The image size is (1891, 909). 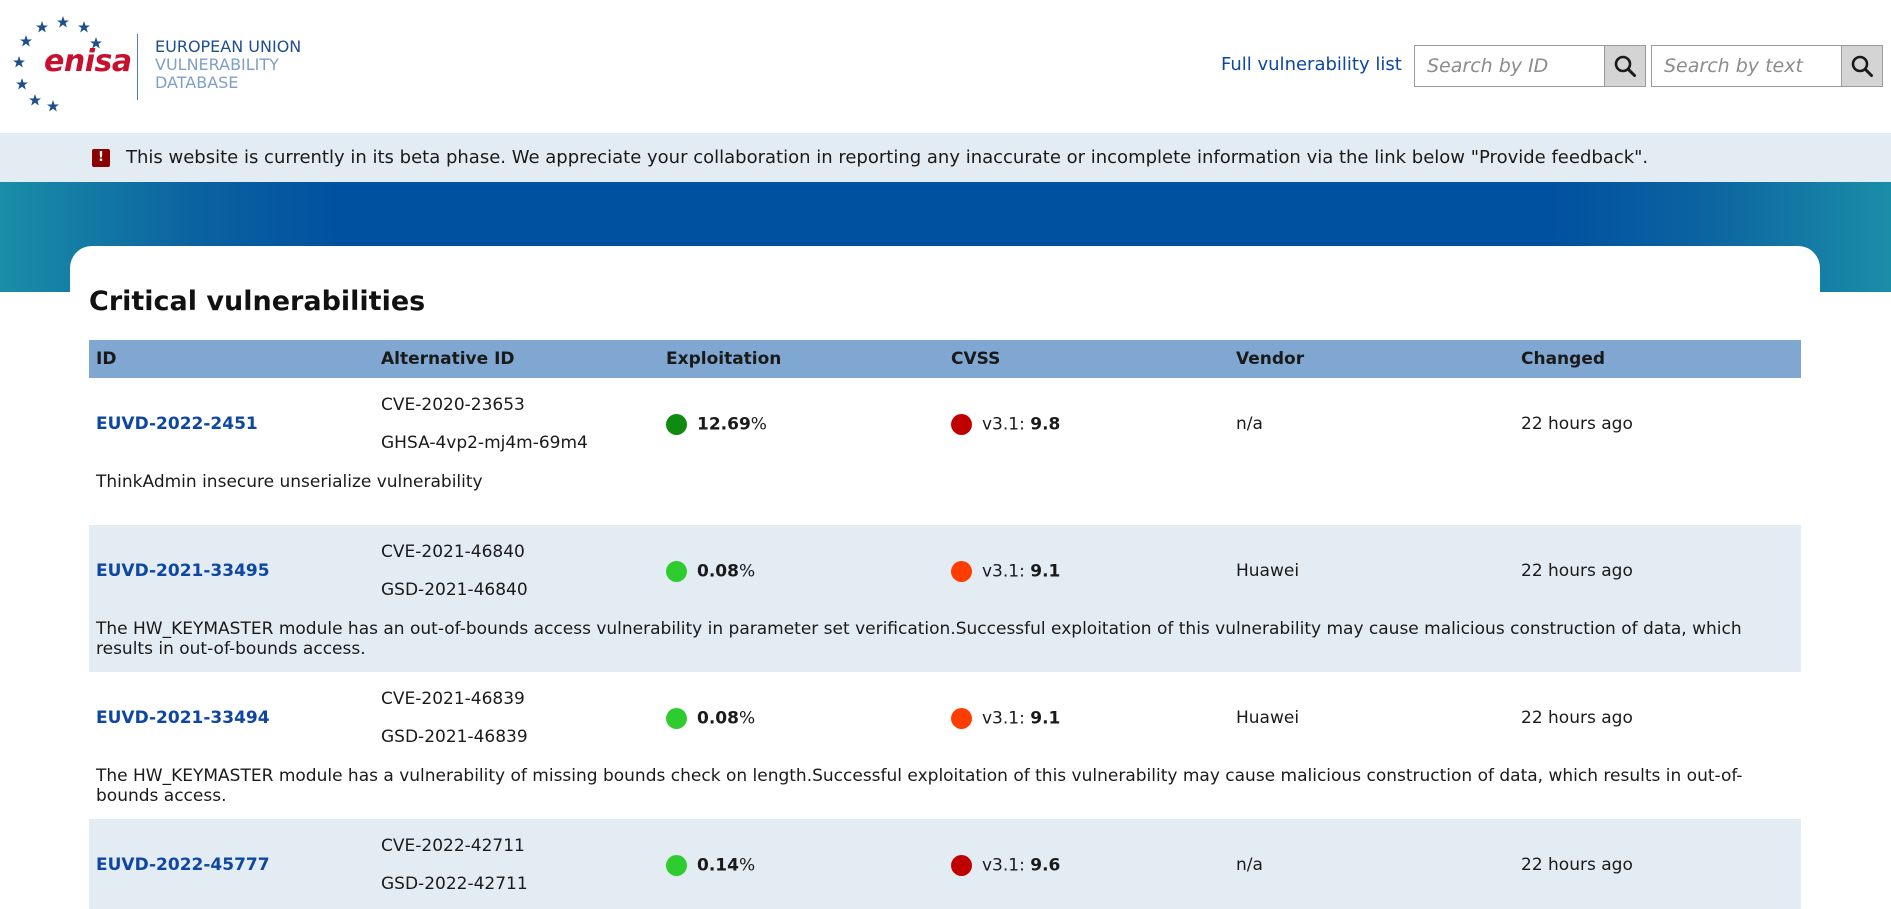 What do you see at coordinates (1045, 424) in the screenshot?
I see `cvss-score: 9.8` at bounding box center [1045, 424].